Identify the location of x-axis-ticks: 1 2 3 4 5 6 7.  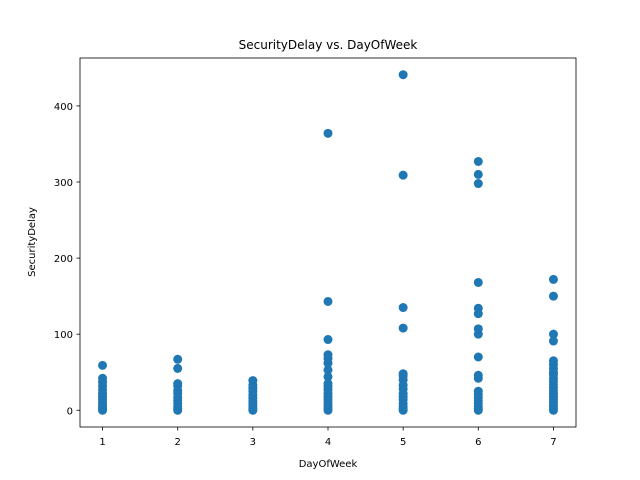
(328, 437).